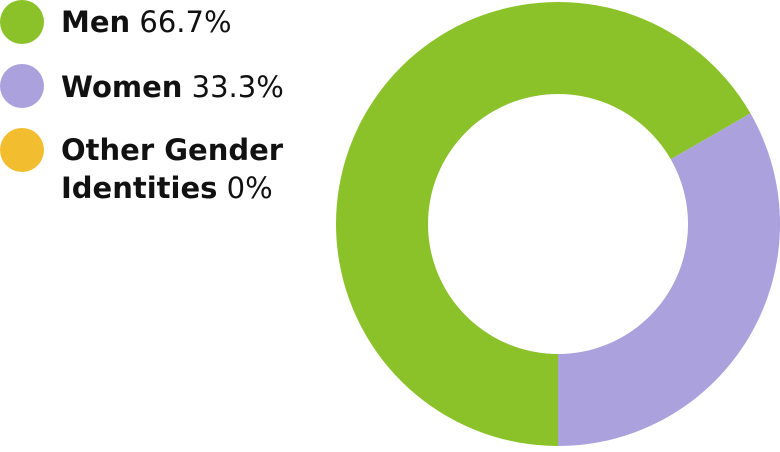 The height and width of the screenshot is (452, 780). I want to click on legend-value-other: 0%, so click(249, 188).